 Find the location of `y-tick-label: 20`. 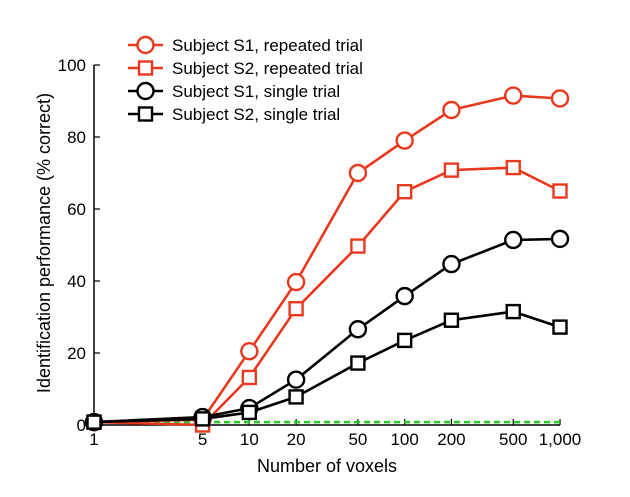

y-tick-label: 20 is located at coordinates (76, 353).